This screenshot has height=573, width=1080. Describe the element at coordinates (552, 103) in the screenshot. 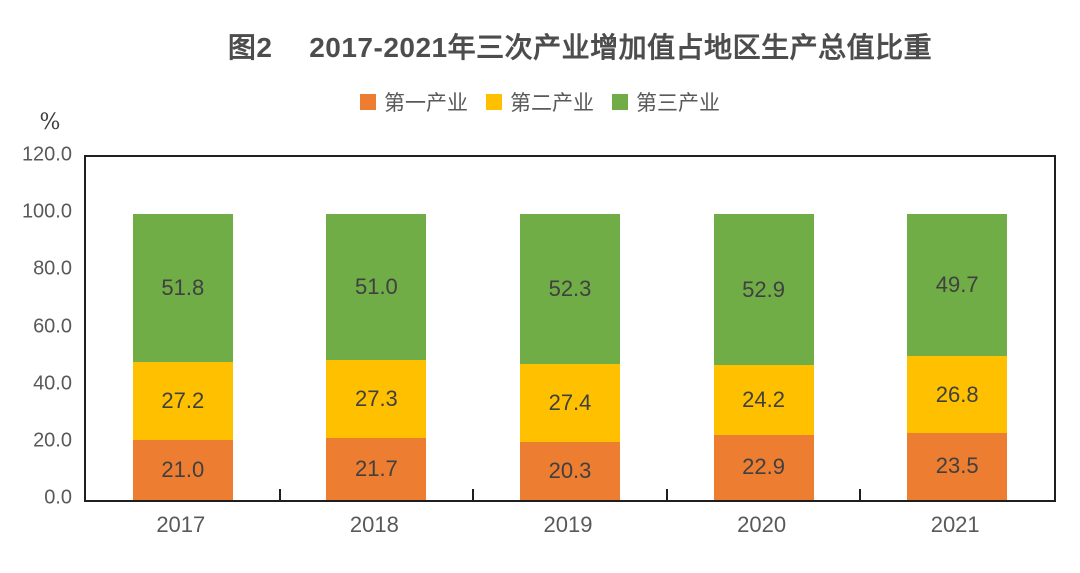

I see `legend-label: 第二产业` at that location.